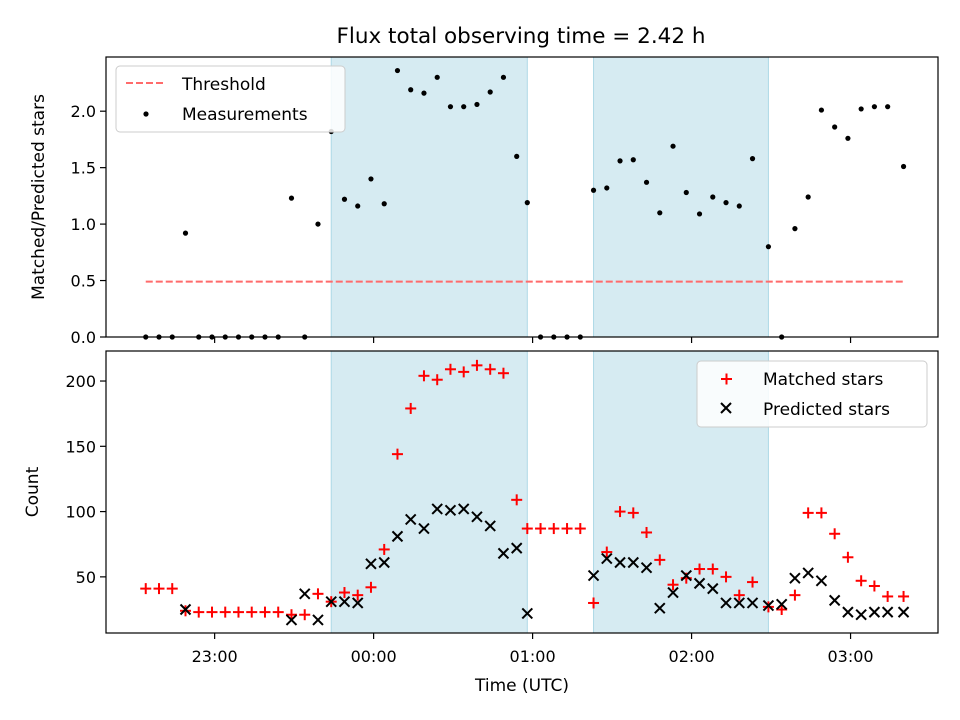 Image resolution: width=960 pixels, height=720 pixels. I want to click on legend-predicted-swatch-b, so click(726, 408).